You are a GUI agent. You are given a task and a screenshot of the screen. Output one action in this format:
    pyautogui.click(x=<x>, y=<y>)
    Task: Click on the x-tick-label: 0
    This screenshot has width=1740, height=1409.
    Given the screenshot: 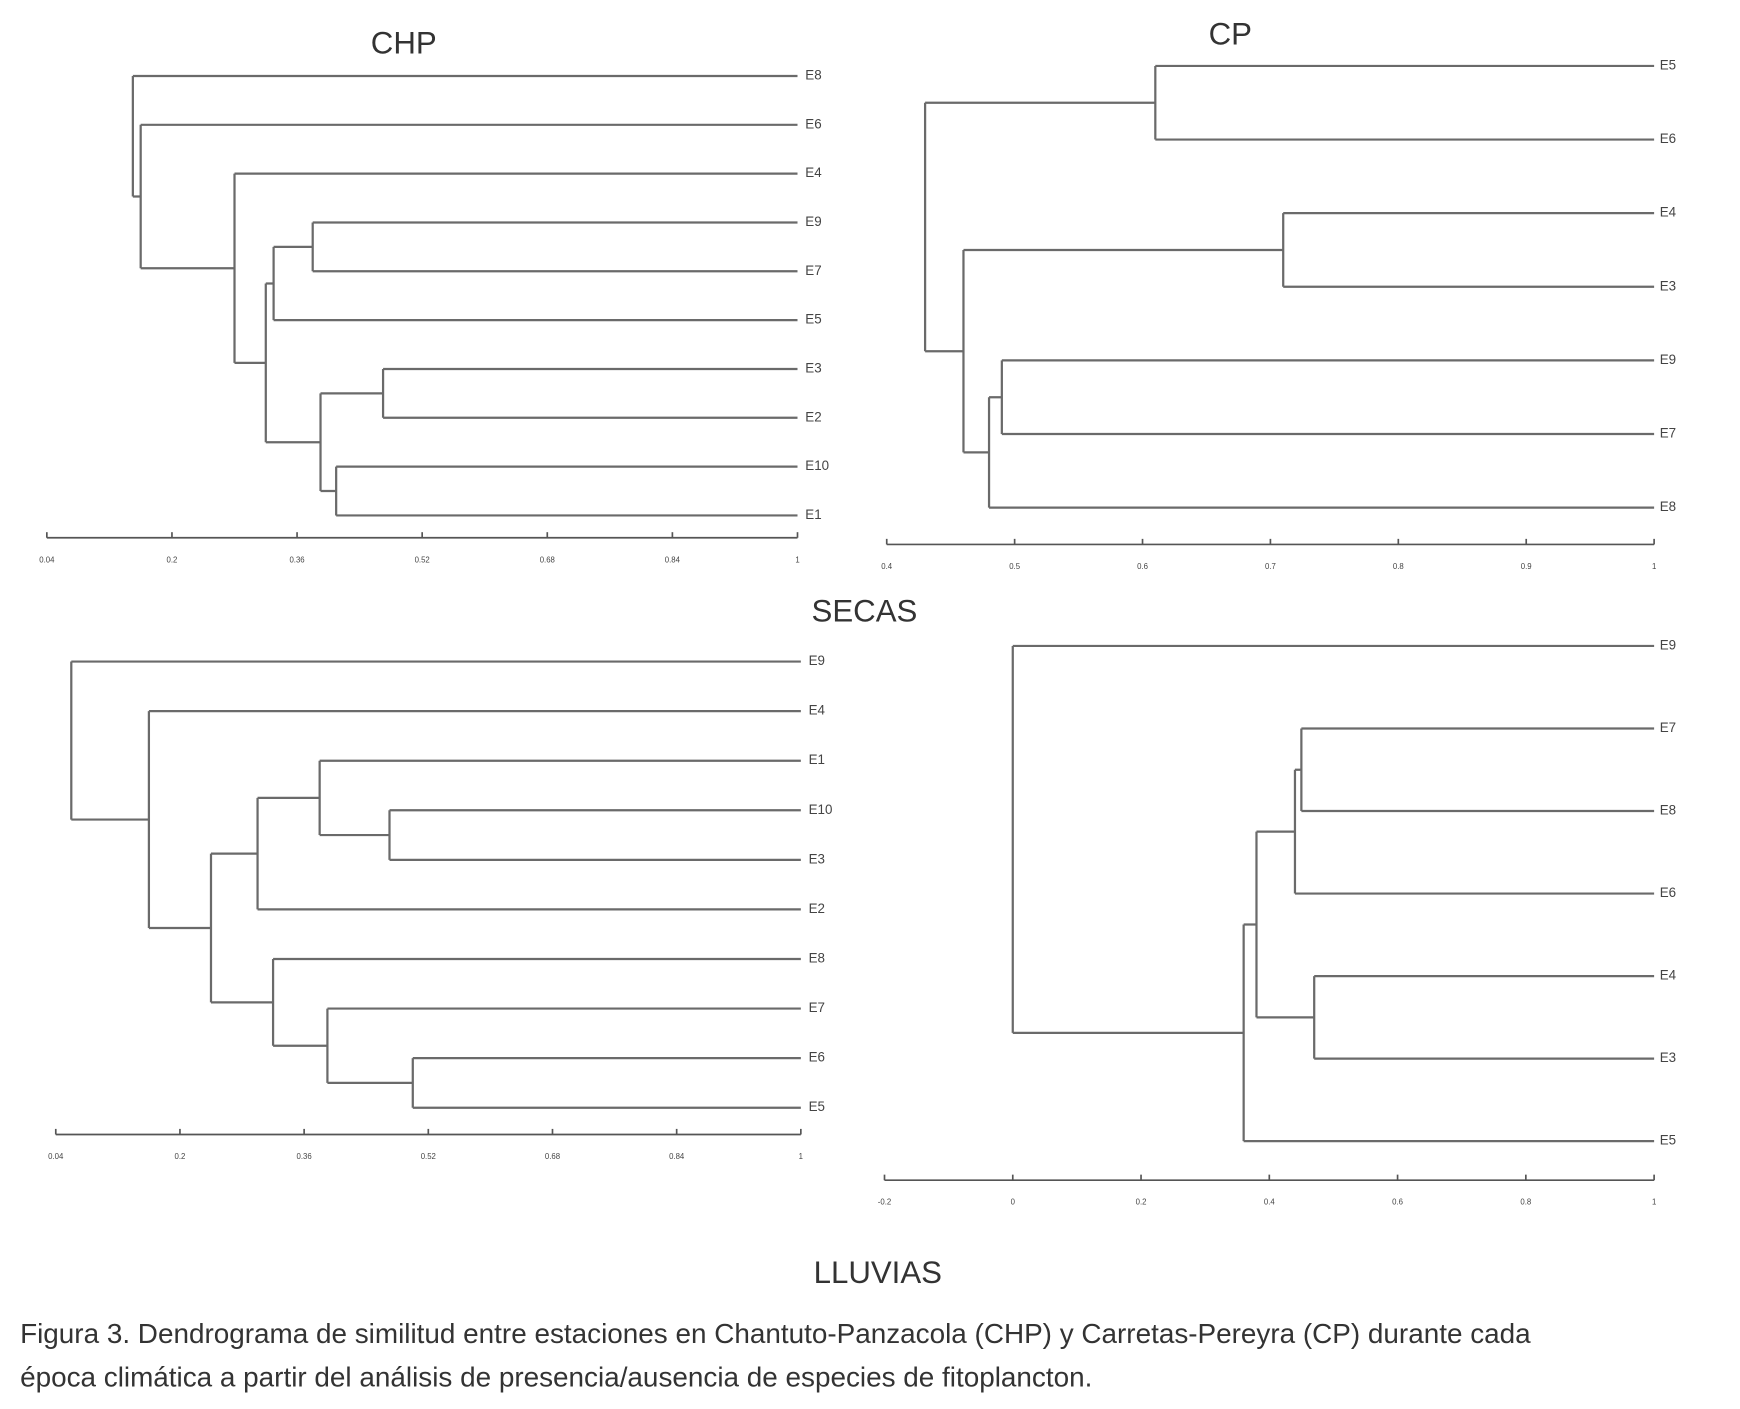 What is the action you would take?
    pyautogui.click(x=1013, y=1202)
    